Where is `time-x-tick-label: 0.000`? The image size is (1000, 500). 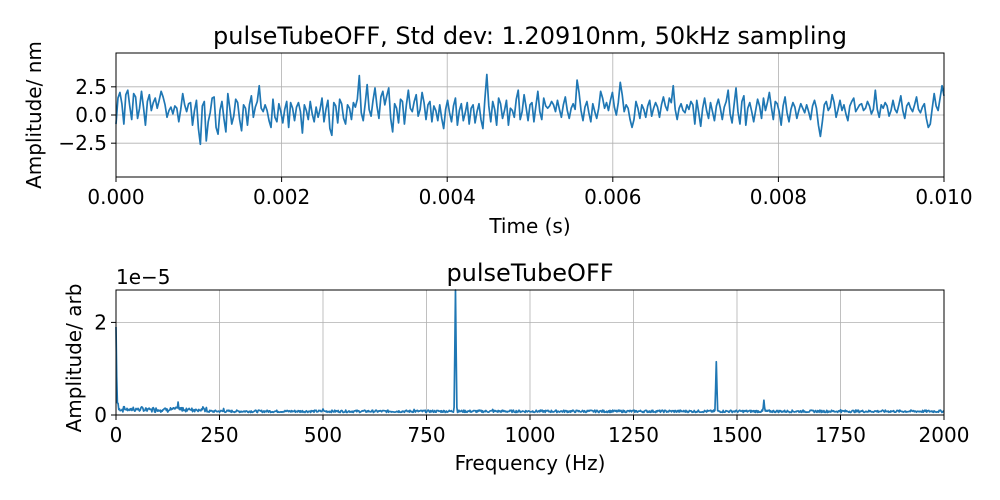
time-x-tick-label: 0.000 is located at coordinates (115, 197).